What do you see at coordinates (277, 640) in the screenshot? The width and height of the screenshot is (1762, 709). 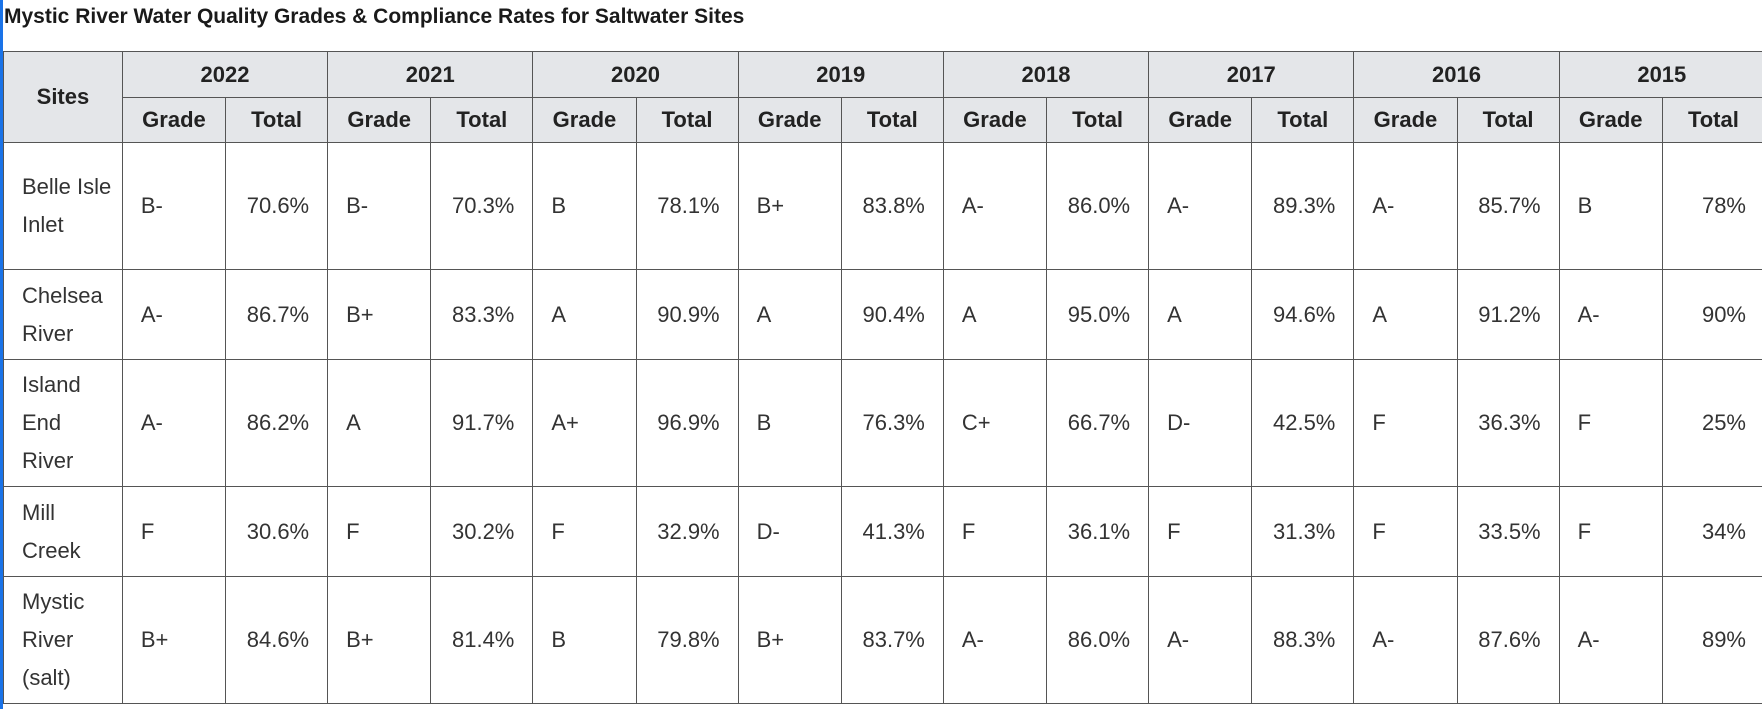 I see `total-cell: 84.6%` at bounding box center [277, 640].